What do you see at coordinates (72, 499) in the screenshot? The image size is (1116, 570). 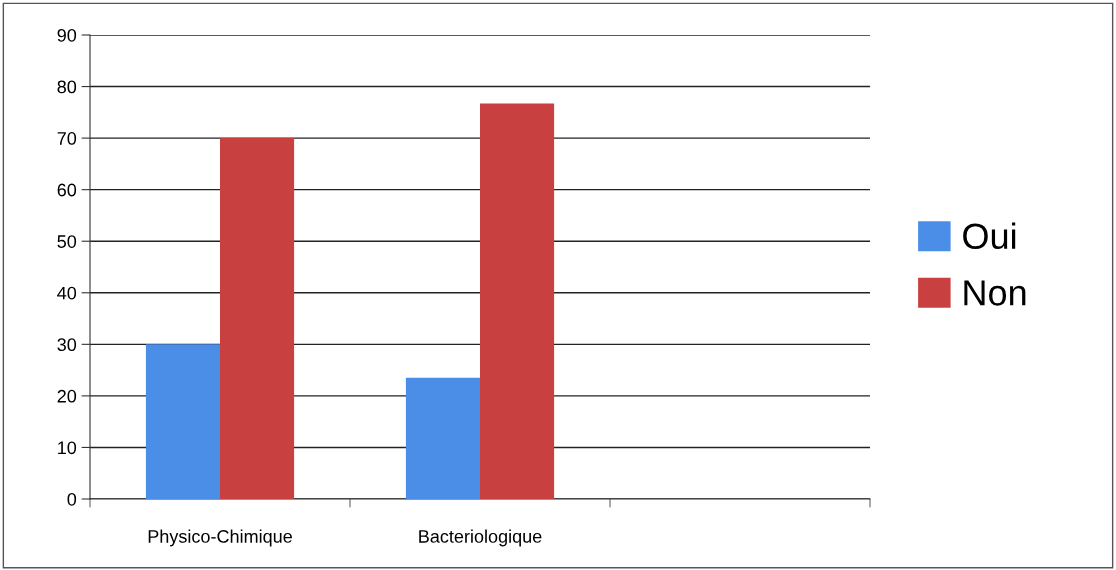 I see `y-tick-label: 0` at bounding box center [72, 499].